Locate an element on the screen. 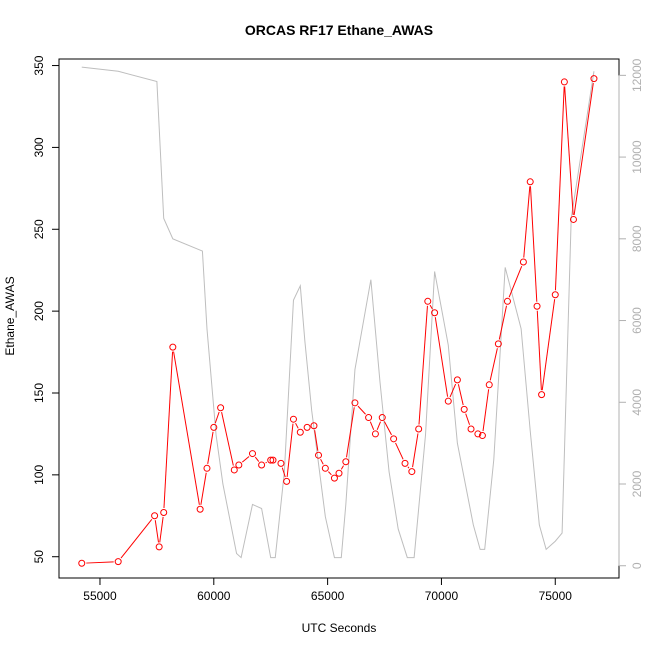 The image size is (650, 650). x-tick-label: 55000 is located at coordinates (100, 596).